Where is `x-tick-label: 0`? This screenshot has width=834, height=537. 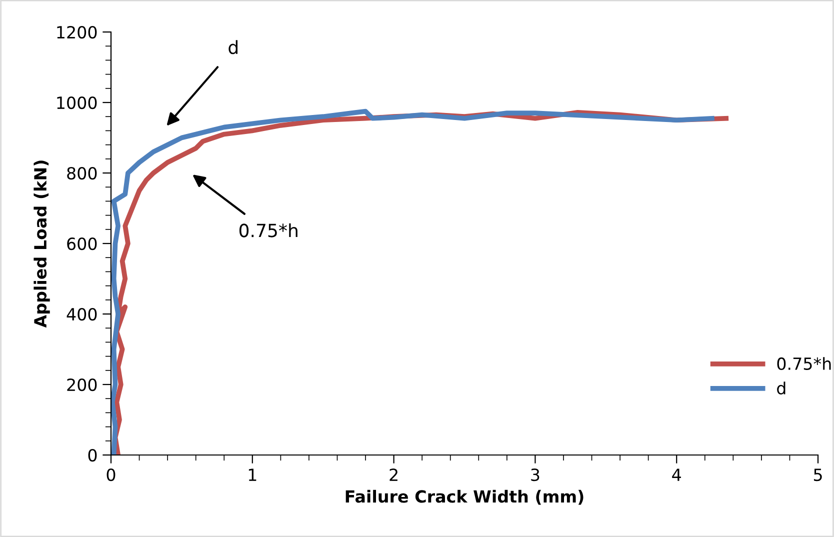 x-tick-label: 0 is located at coordinates (111, 475).